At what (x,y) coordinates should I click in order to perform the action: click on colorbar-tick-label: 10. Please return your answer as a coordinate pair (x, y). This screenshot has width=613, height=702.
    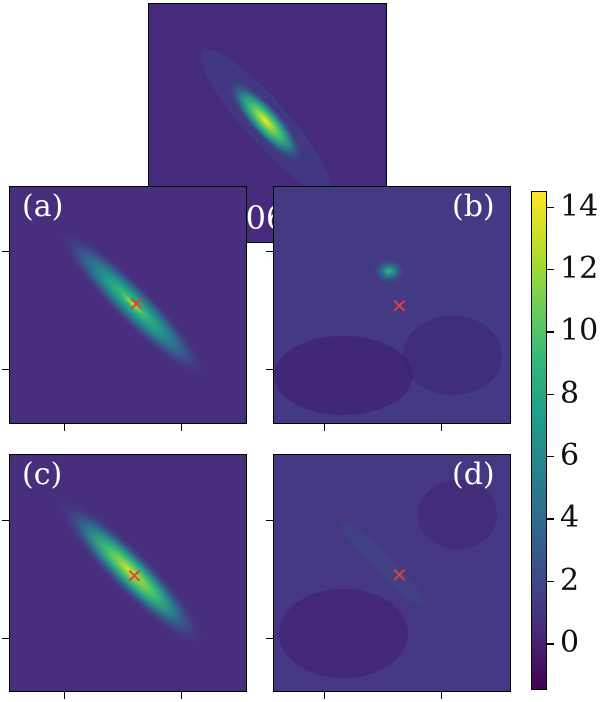
    Looking at the image, I should click on (579, 331).